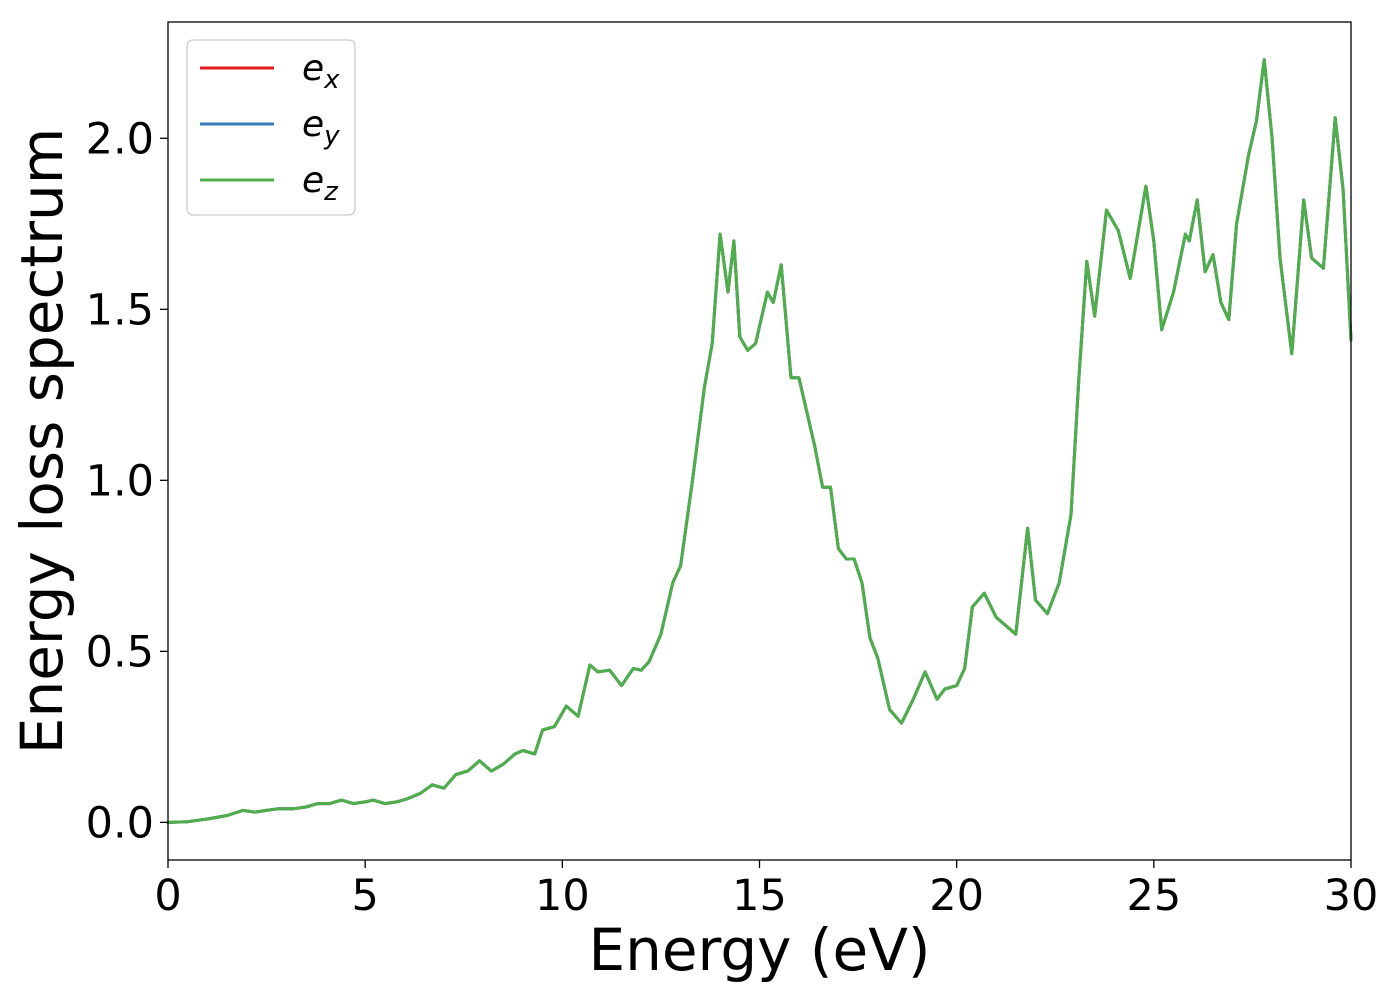 The height and width of the screenshot is (1000, 1400). I want to click on y-tick-label: 1.5, so click(120, 310).